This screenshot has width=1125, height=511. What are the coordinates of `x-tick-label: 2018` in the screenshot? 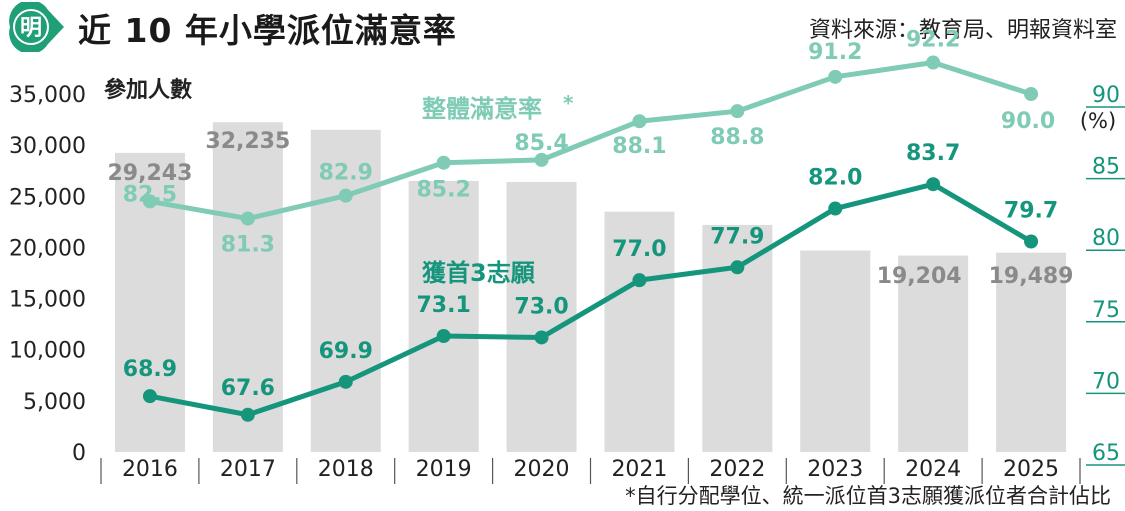 It's located at (346, 469).